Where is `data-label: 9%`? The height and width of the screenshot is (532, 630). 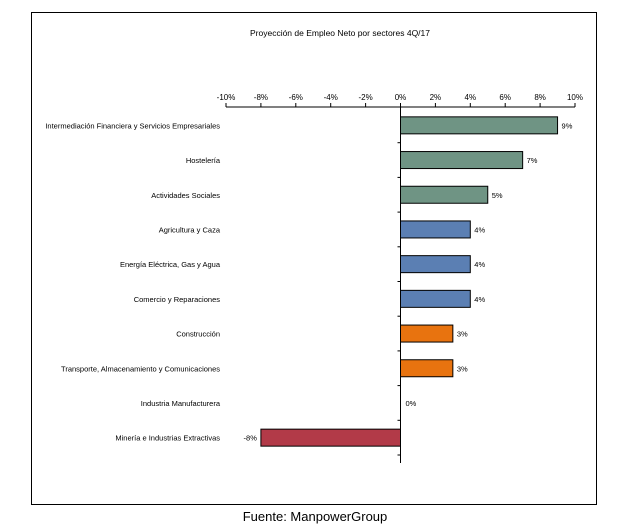
data-label: 9% is located at coordinates (567, 125).